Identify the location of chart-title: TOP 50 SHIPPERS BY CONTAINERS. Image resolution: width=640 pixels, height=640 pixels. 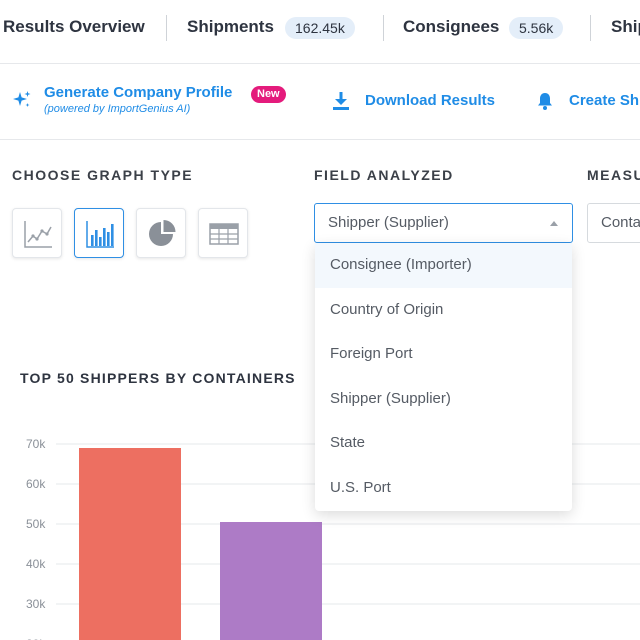
(158, 378).